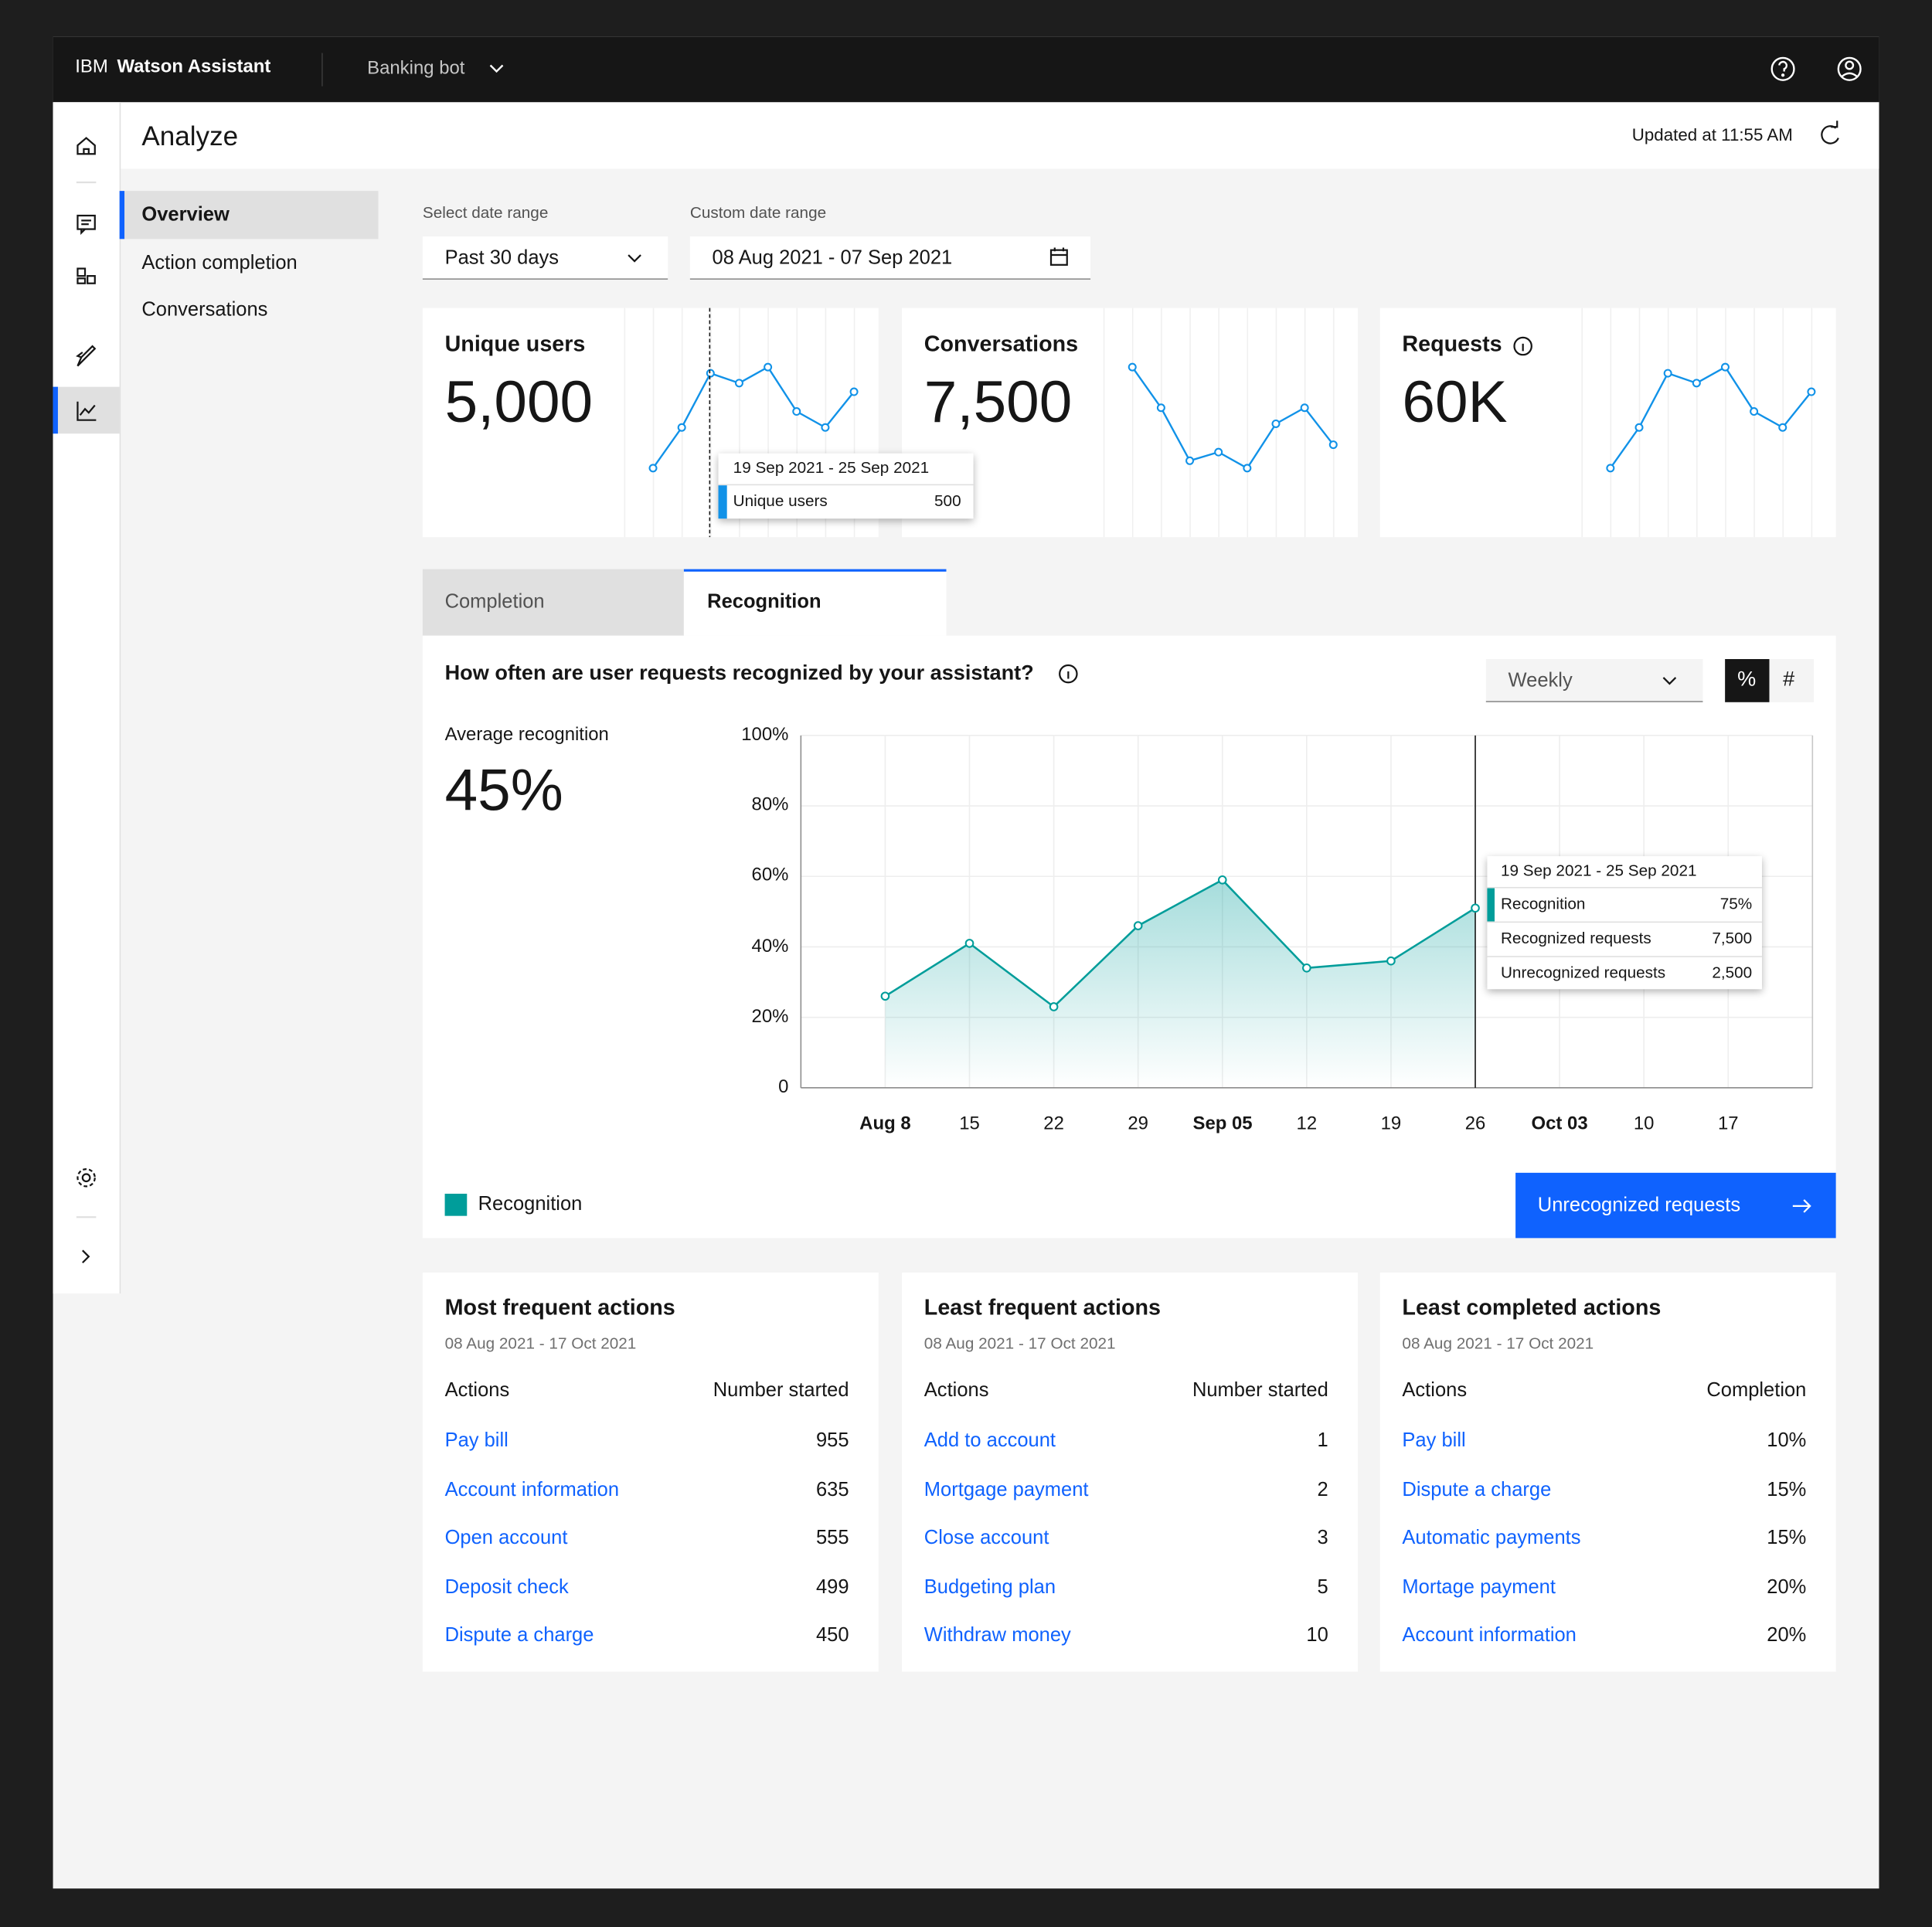  Describe the element at coordinates (1054, 1124) in the screenshot. I see `x-tick-label: 22` at that location.